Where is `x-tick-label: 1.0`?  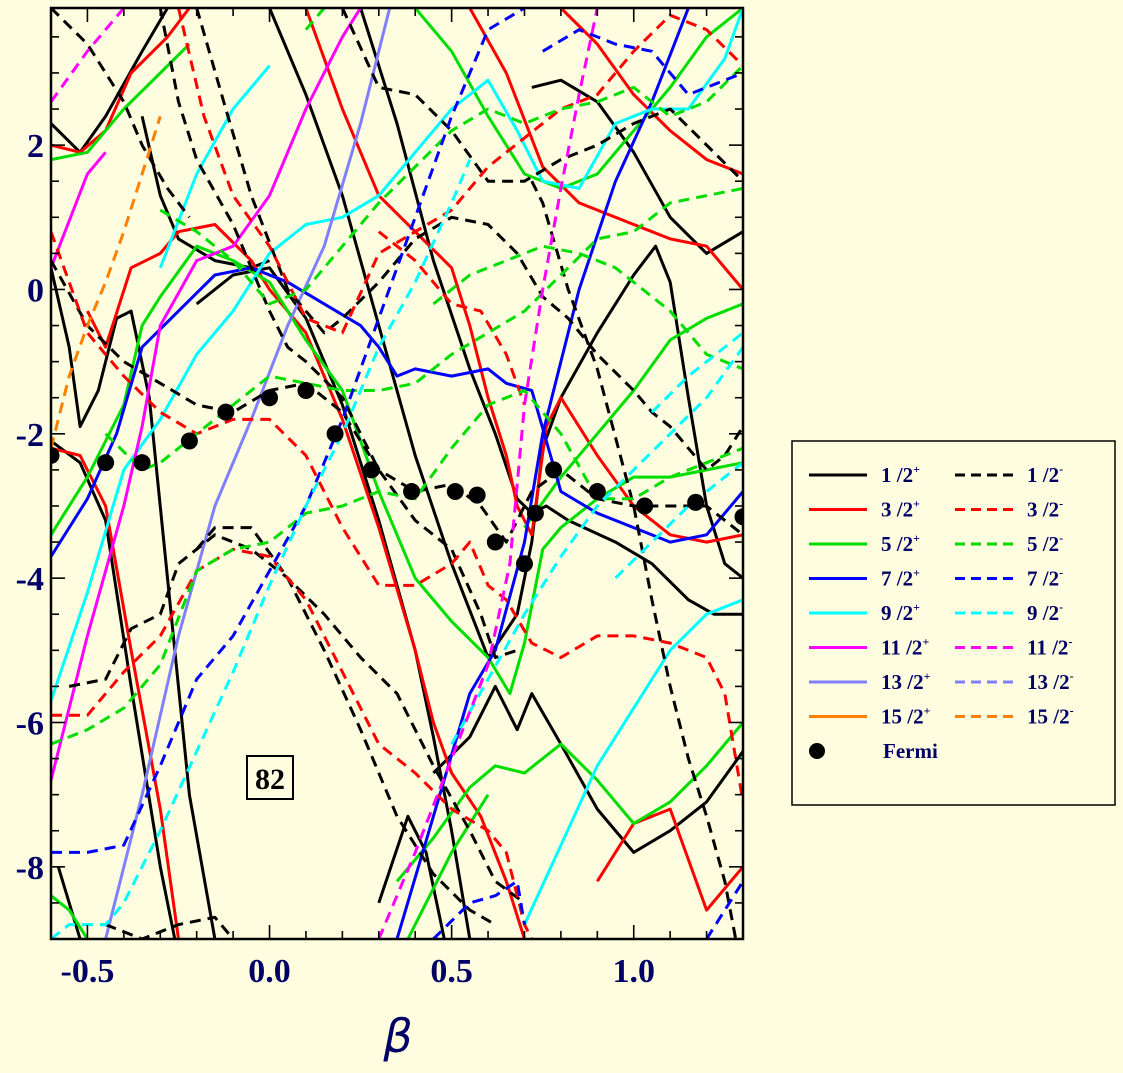 x-tick-label: 1.0 is located at coordinates (633, 971).